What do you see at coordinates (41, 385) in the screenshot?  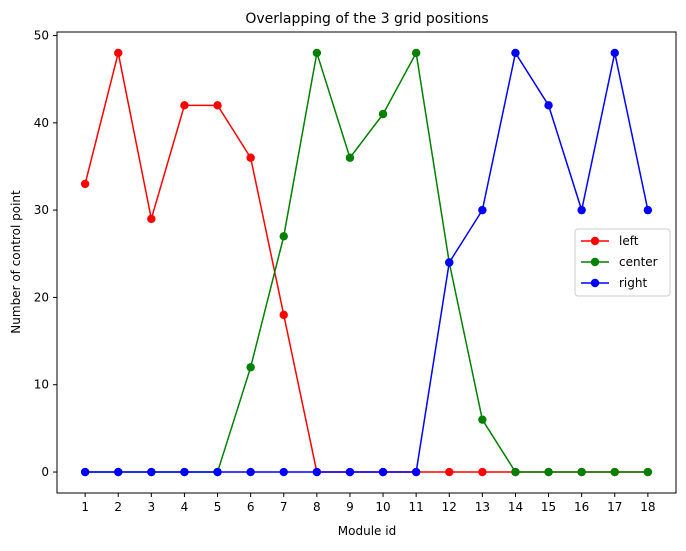 I see `y-tick-label: 10` at bounding box center [41, 385].